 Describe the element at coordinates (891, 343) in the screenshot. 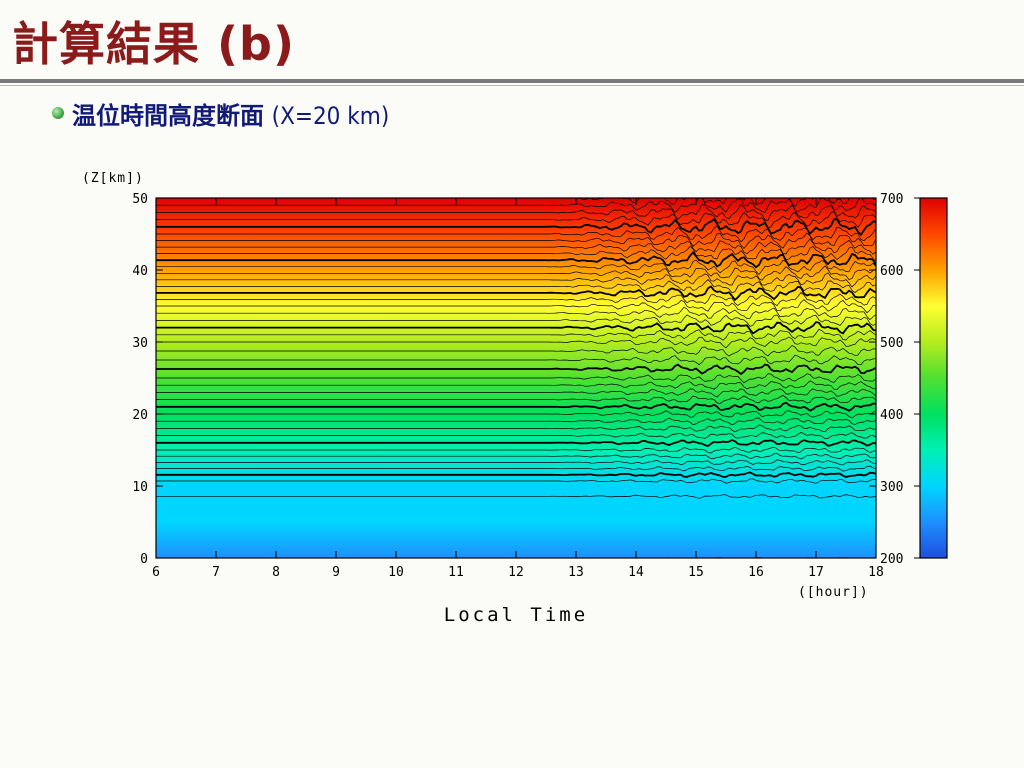

I see `colorbar-tick-label: 500` at that location.